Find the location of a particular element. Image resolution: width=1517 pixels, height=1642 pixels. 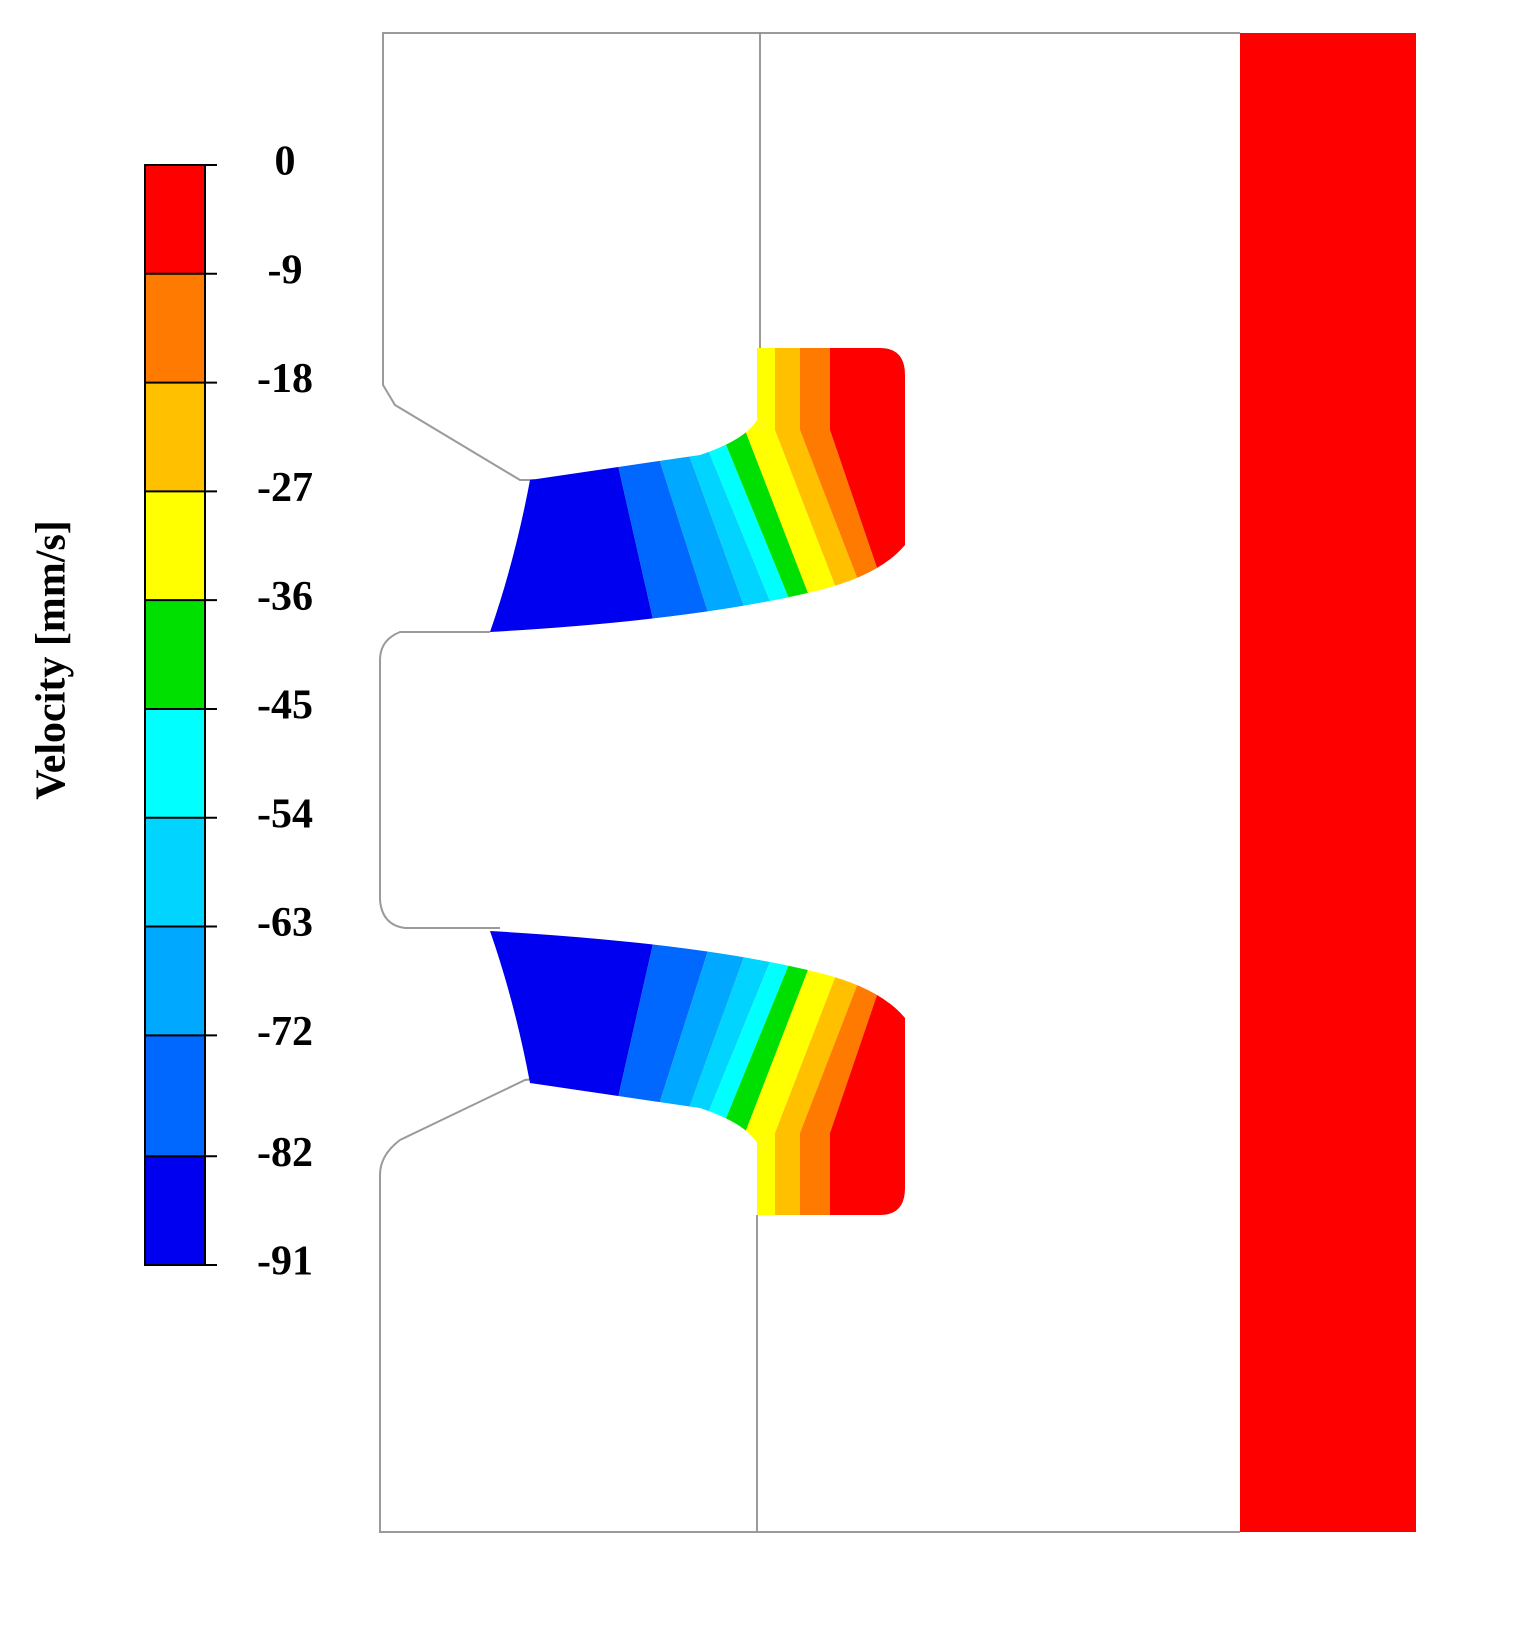

tick-label: -36 is located at coordinates (285, 597).